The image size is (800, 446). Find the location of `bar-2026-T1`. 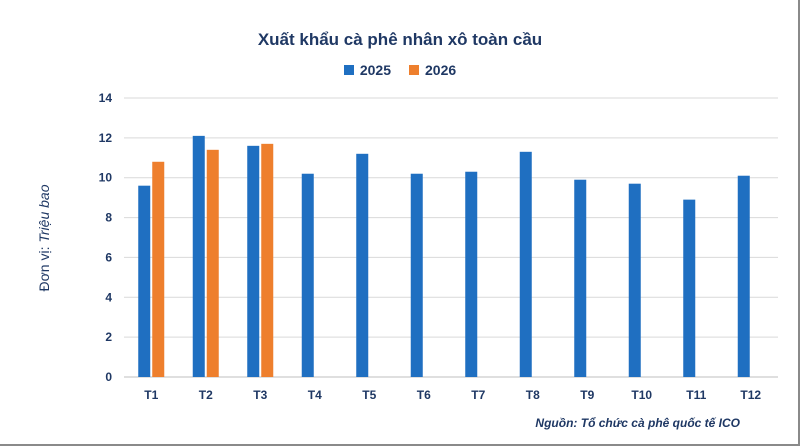

bar-2026-T1 is located at coordinates (158, 269).